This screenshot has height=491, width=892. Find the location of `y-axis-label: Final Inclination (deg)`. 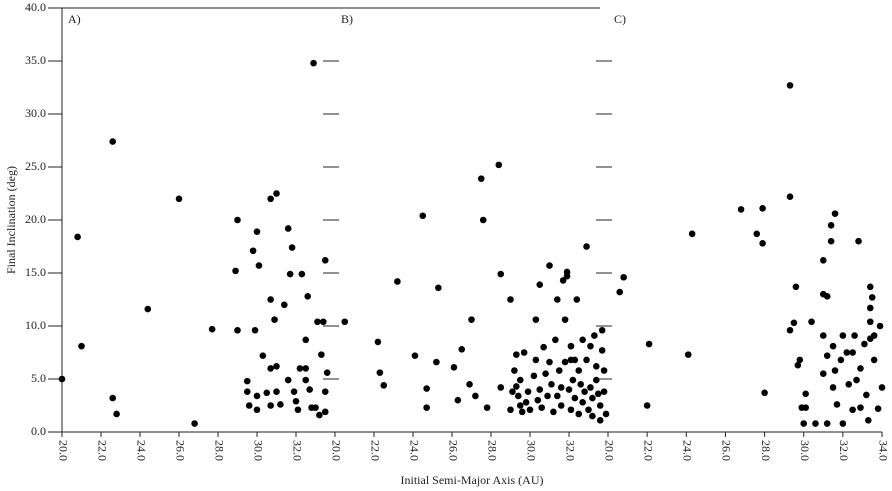

y-axis-label: Final Inclination (deg) is located at coordinates (11, 220).